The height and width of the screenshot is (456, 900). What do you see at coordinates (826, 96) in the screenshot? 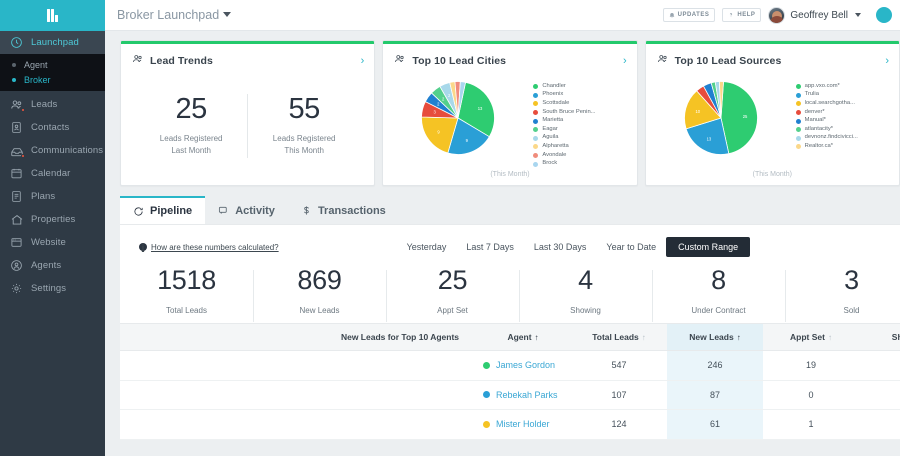
I see `legend-item: Trulia` at bounding box center [826, 96].